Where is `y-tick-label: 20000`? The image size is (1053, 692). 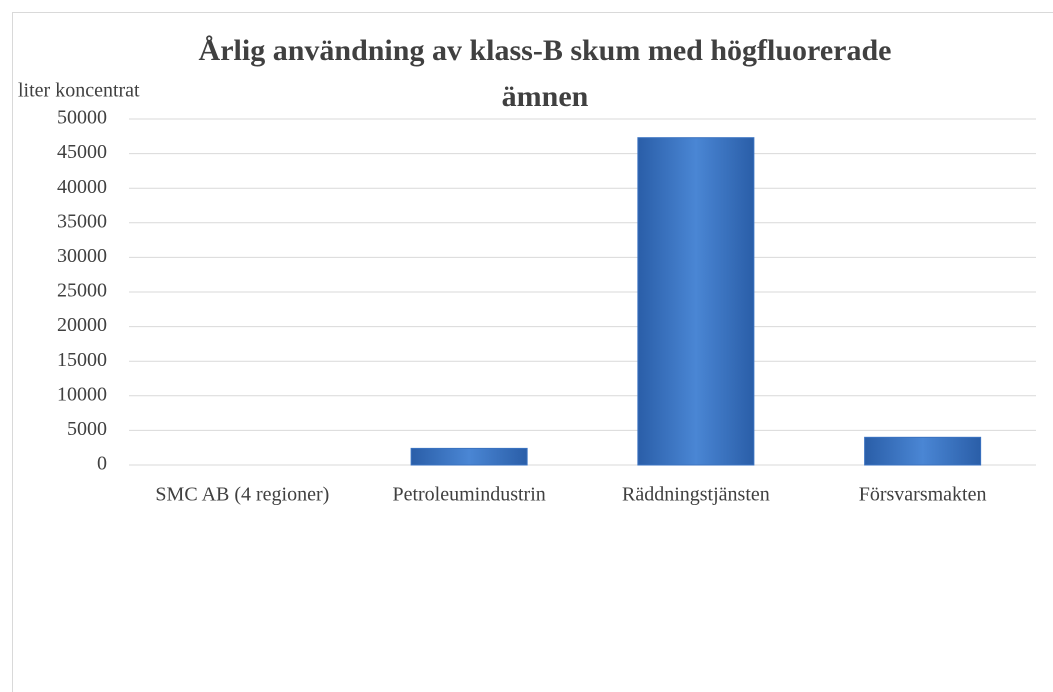
y-tick-label: 20000 is located at coordinates (82, 325).